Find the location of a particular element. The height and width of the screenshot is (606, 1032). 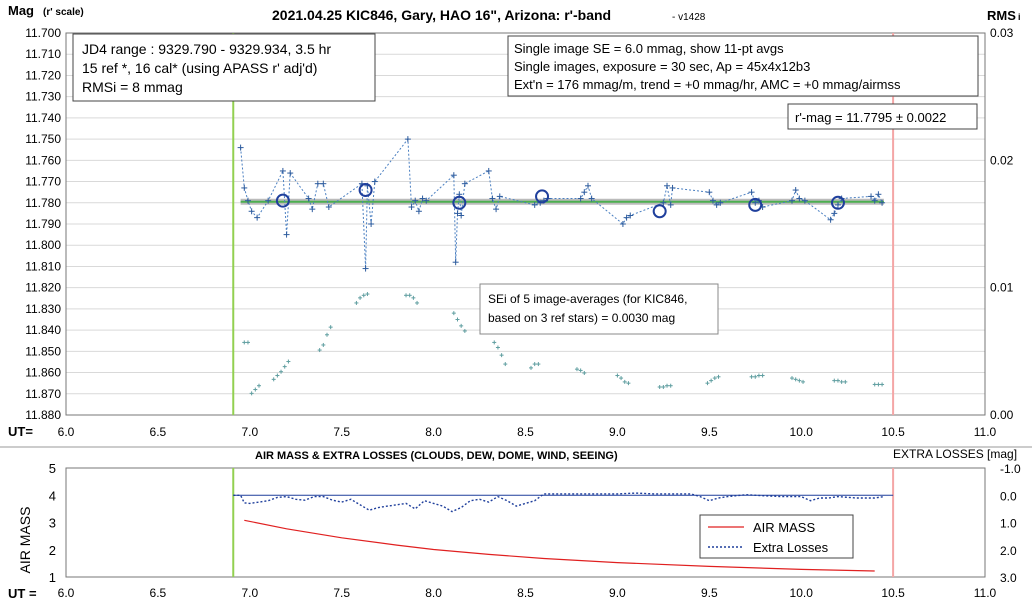

x-tick-label: 10.0 is located at coordinates (802, 432).